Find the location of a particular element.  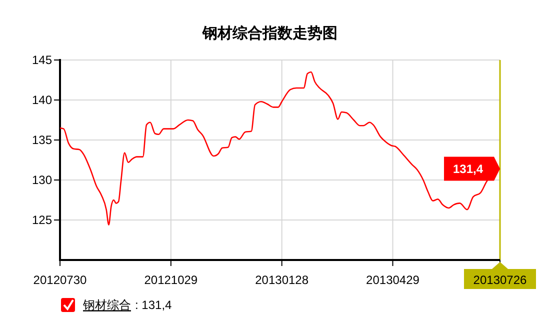

x-tick-label: 20130429 is located at coordinates (393, 280).